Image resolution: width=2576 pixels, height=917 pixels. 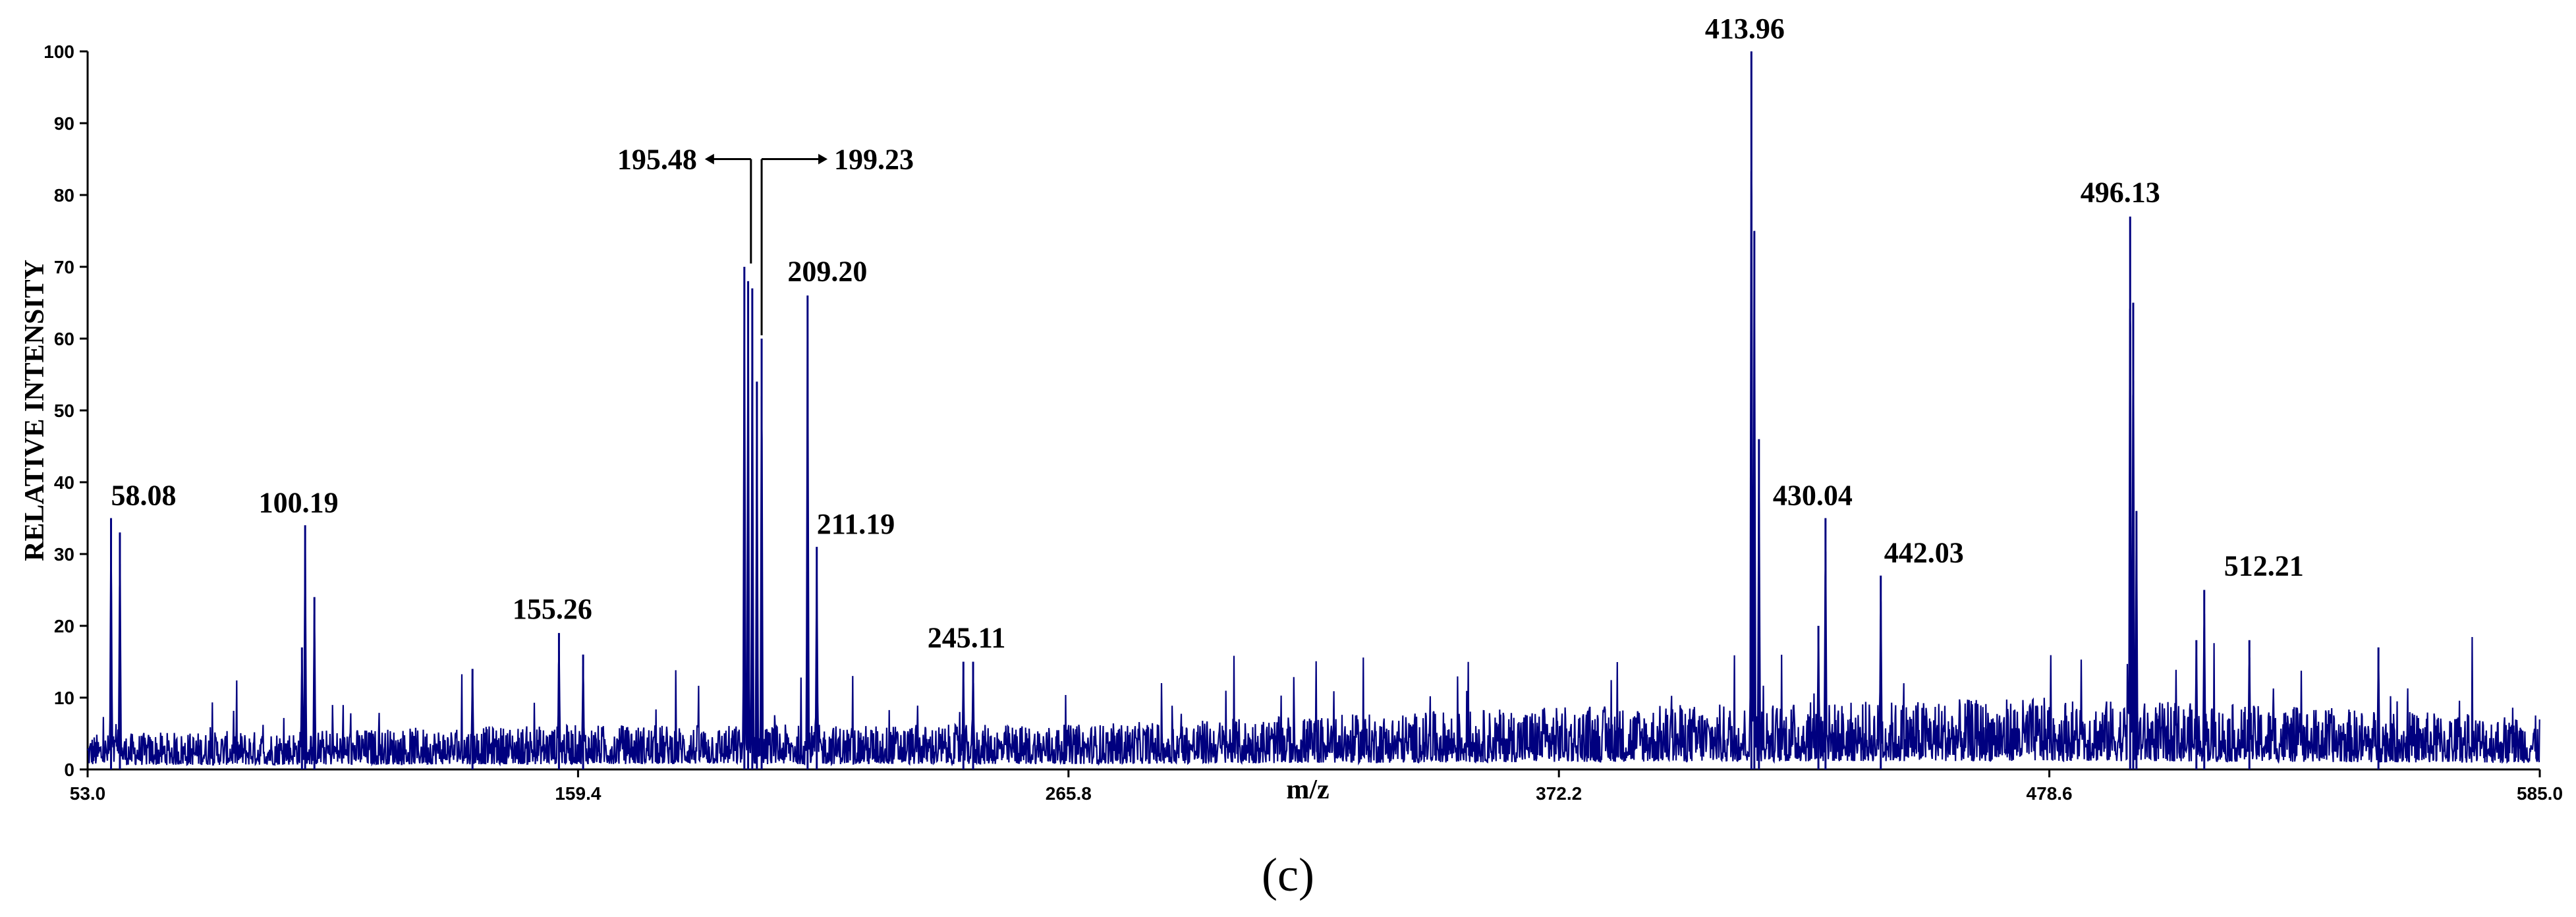 I want to click on x-tick-label-0: 53.0, so click(x=88, y=793).